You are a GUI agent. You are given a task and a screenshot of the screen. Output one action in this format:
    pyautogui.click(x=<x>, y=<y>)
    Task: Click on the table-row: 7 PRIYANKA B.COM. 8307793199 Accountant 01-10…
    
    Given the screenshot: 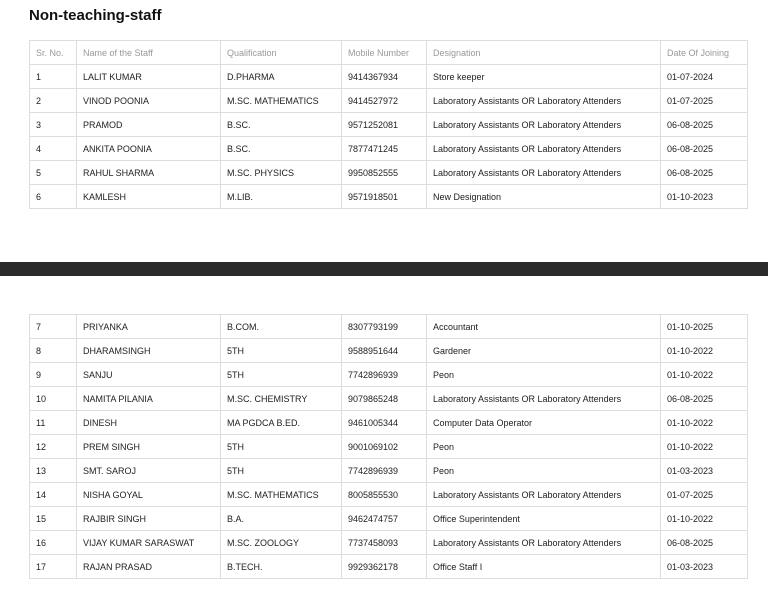 What is the action you would take?
    pyautogui.click(x=388, y=326)
    